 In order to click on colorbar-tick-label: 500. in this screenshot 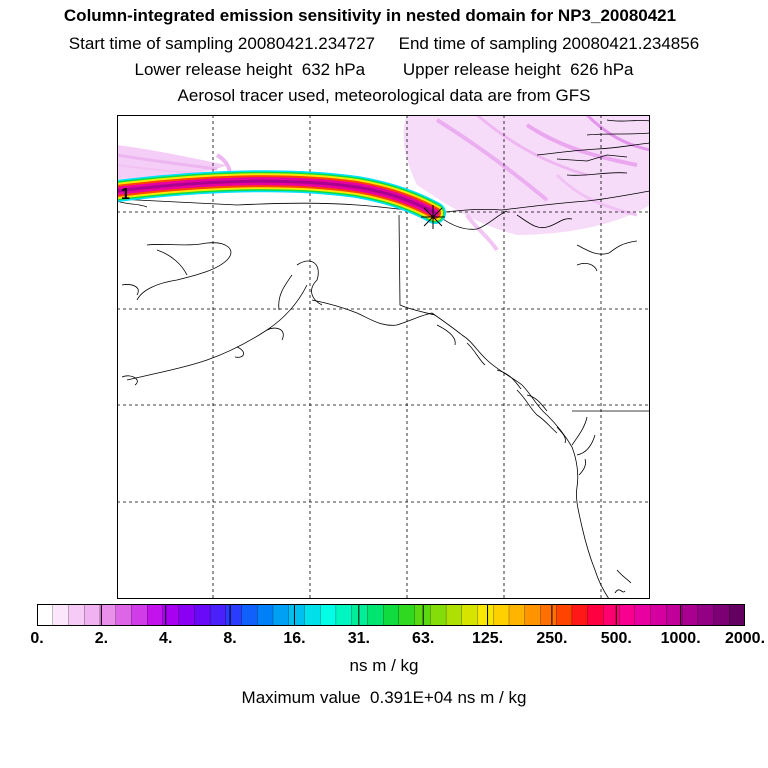, I will do `click(616, 638)`.